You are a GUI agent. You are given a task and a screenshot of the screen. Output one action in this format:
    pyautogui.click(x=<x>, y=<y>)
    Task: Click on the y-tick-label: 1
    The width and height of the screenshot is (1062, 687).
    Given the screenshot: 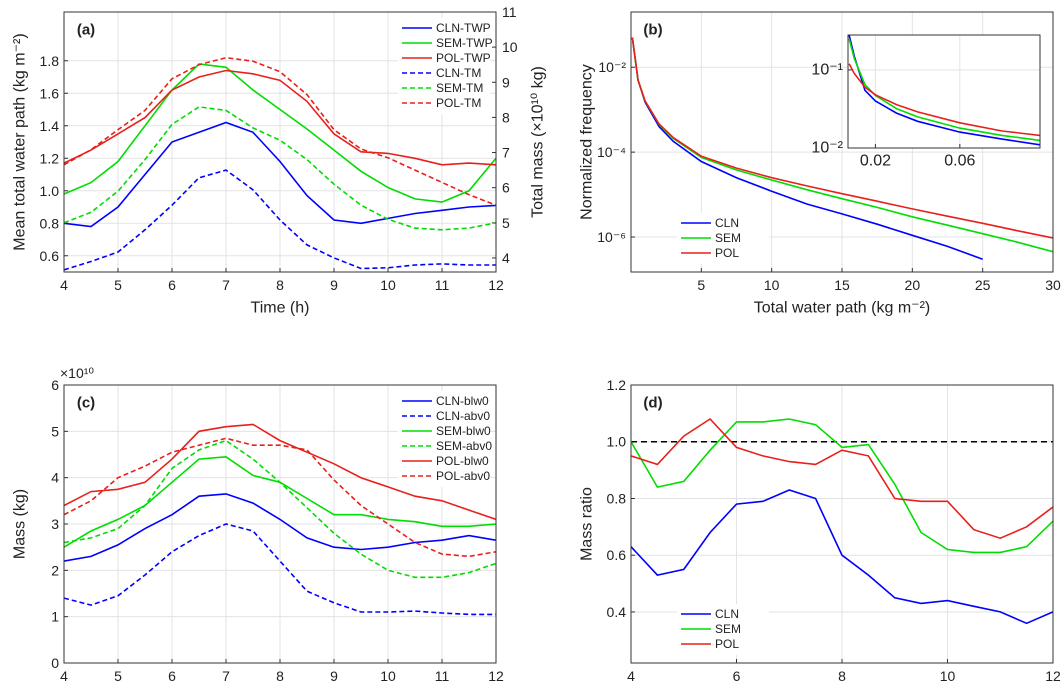 What is the action you would take?
    pyautogui.click(x=55, y=617)
    